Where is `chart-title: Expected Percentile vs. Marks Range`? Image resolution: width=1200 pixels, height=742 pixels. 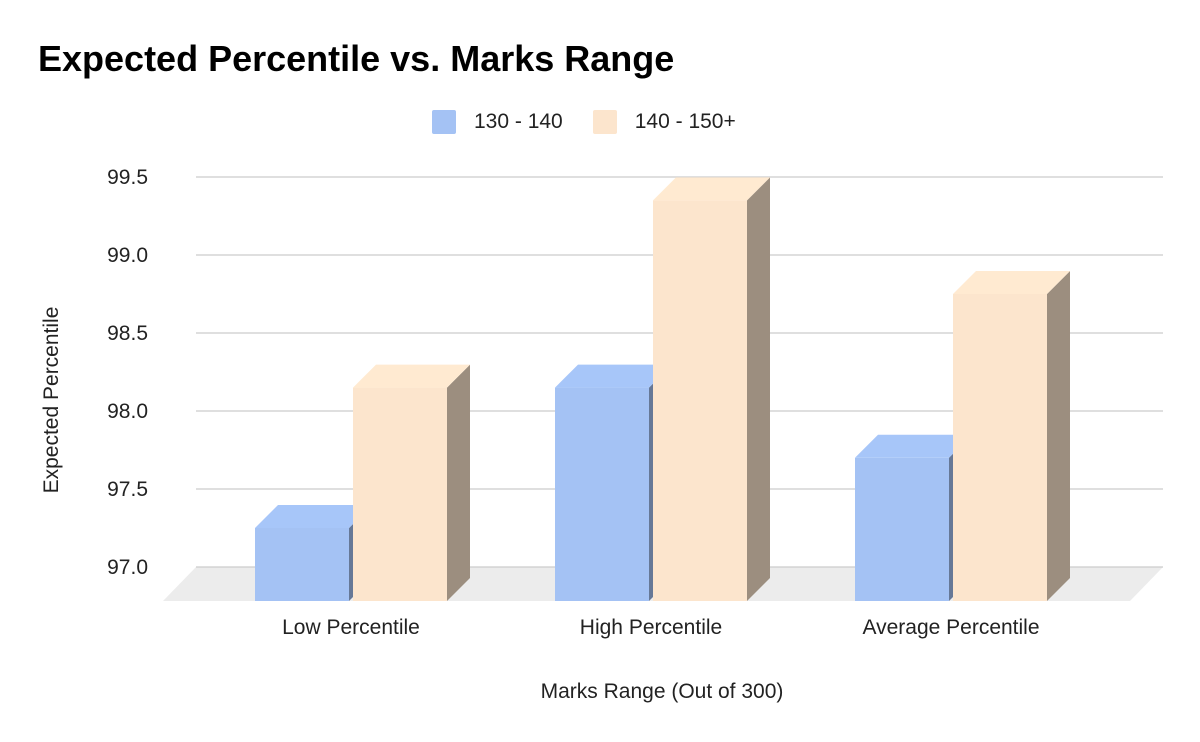 chart-title: Expected Percentile vs. Marks Range is located at coordinates (356, 58).